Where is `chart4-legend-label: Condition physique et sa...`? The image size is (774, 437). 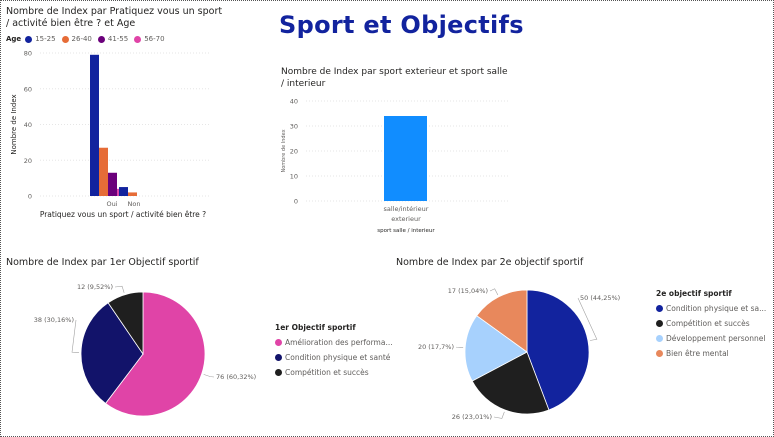
chart4-legend-label: Condition physique et sa... is located at coordinates (716, 308).